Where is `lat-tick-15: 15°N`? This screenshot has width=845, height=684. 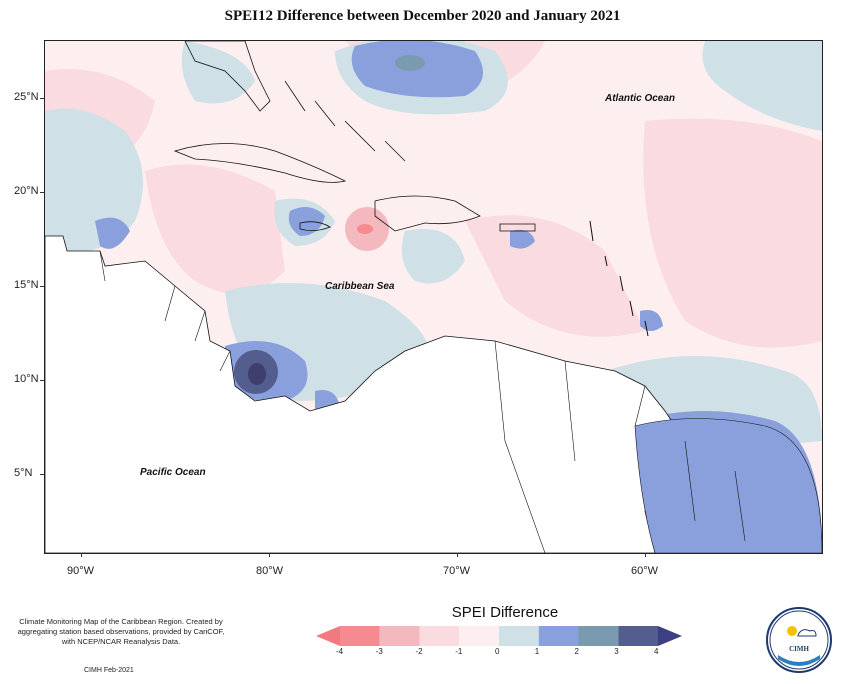
lat-tick-15: 15°N is located at coordinates (26, 285).